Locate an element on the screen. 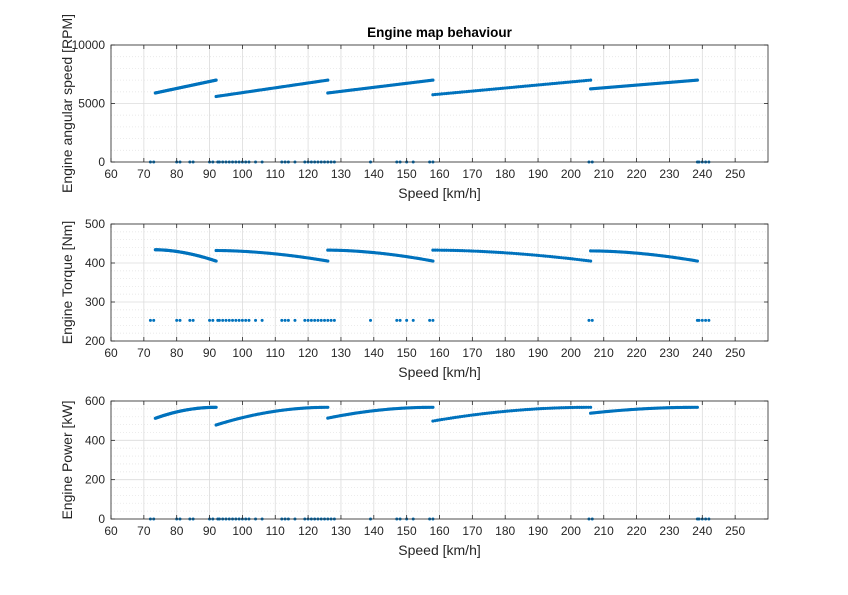 The width and height of the screenshot is (848, 595). y-tick-label: 0 is located at coordinates (101, 162).